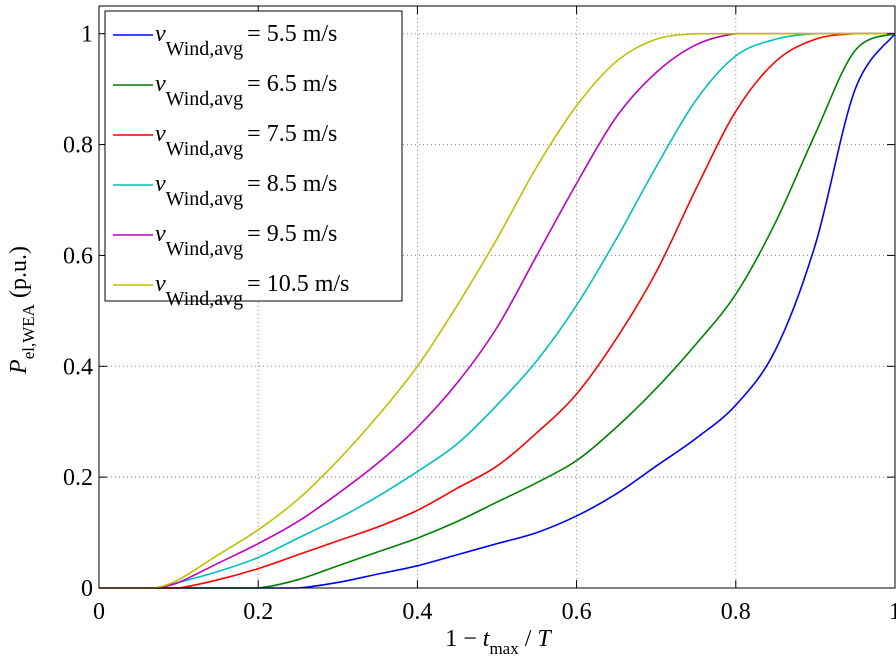 This screenshot has width=896, height=662. What do you see at coordinates (736, 612) in the screenshot?
I see `x-tick-label: 0.8` at bounding box center [736, 612].